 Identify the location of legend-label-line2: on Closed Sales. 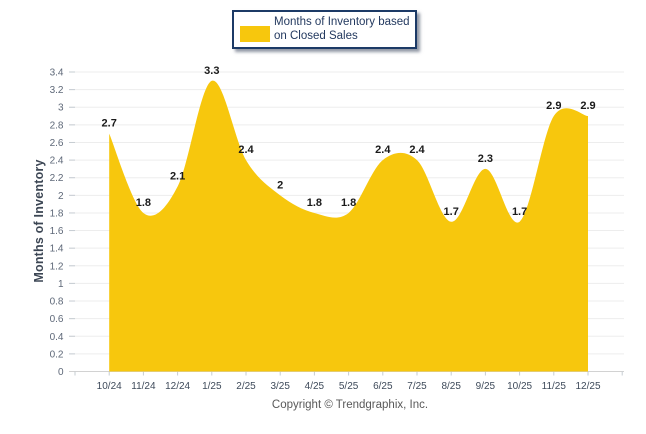
(316, 35).